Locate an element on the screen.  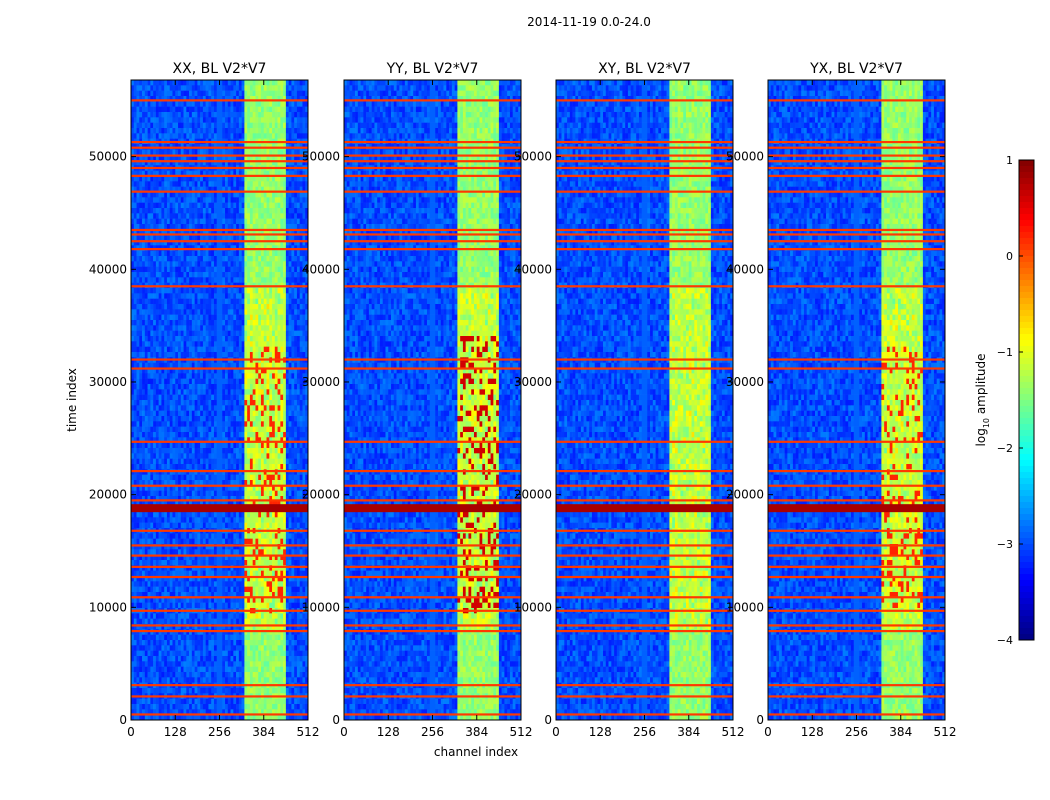
panel-title: YX, BL V2*V7 is located at coordinates (856, 69).